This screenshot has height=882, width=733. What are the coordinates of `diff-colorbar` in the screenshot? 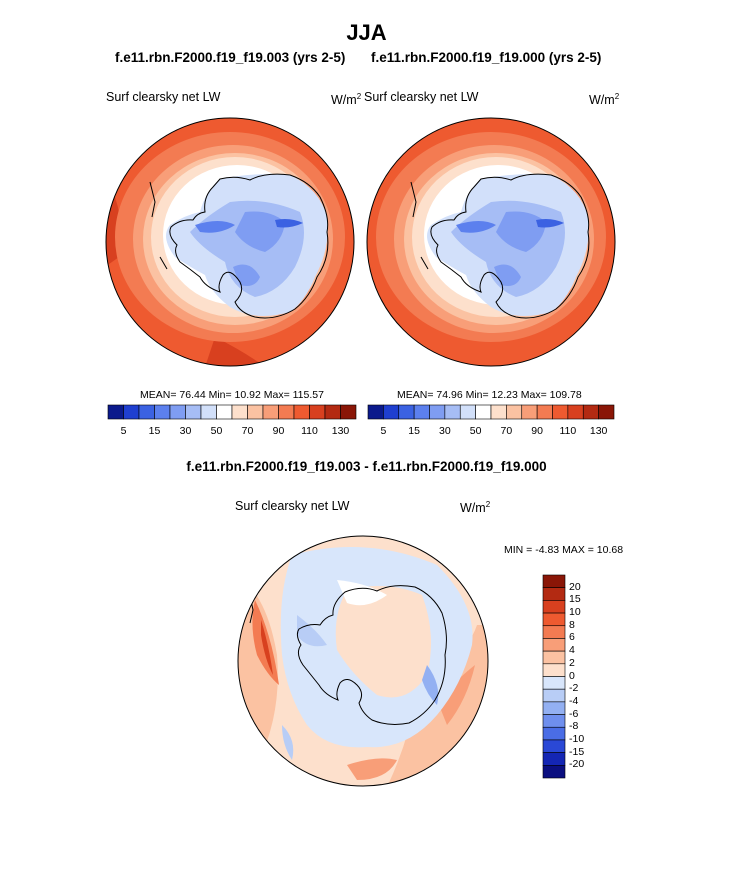 It's located at (554, 676).